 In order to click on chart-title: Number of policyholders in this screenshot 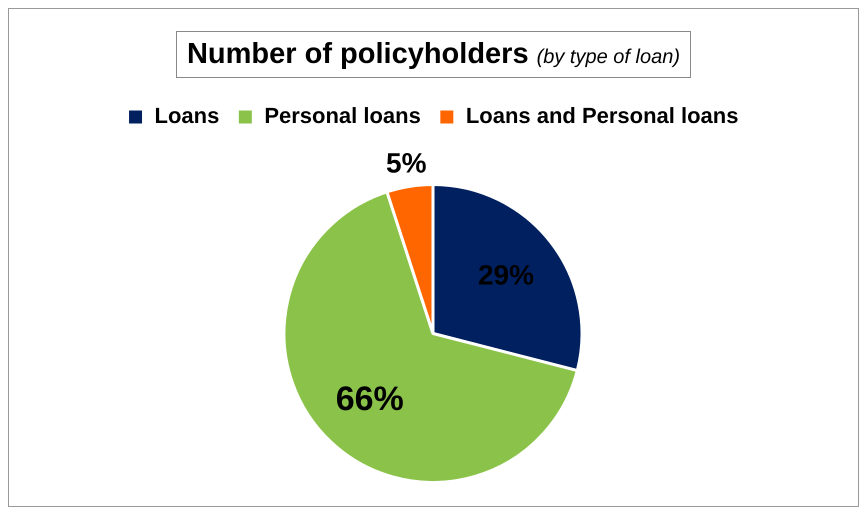, I will do `click(357, 54)`.